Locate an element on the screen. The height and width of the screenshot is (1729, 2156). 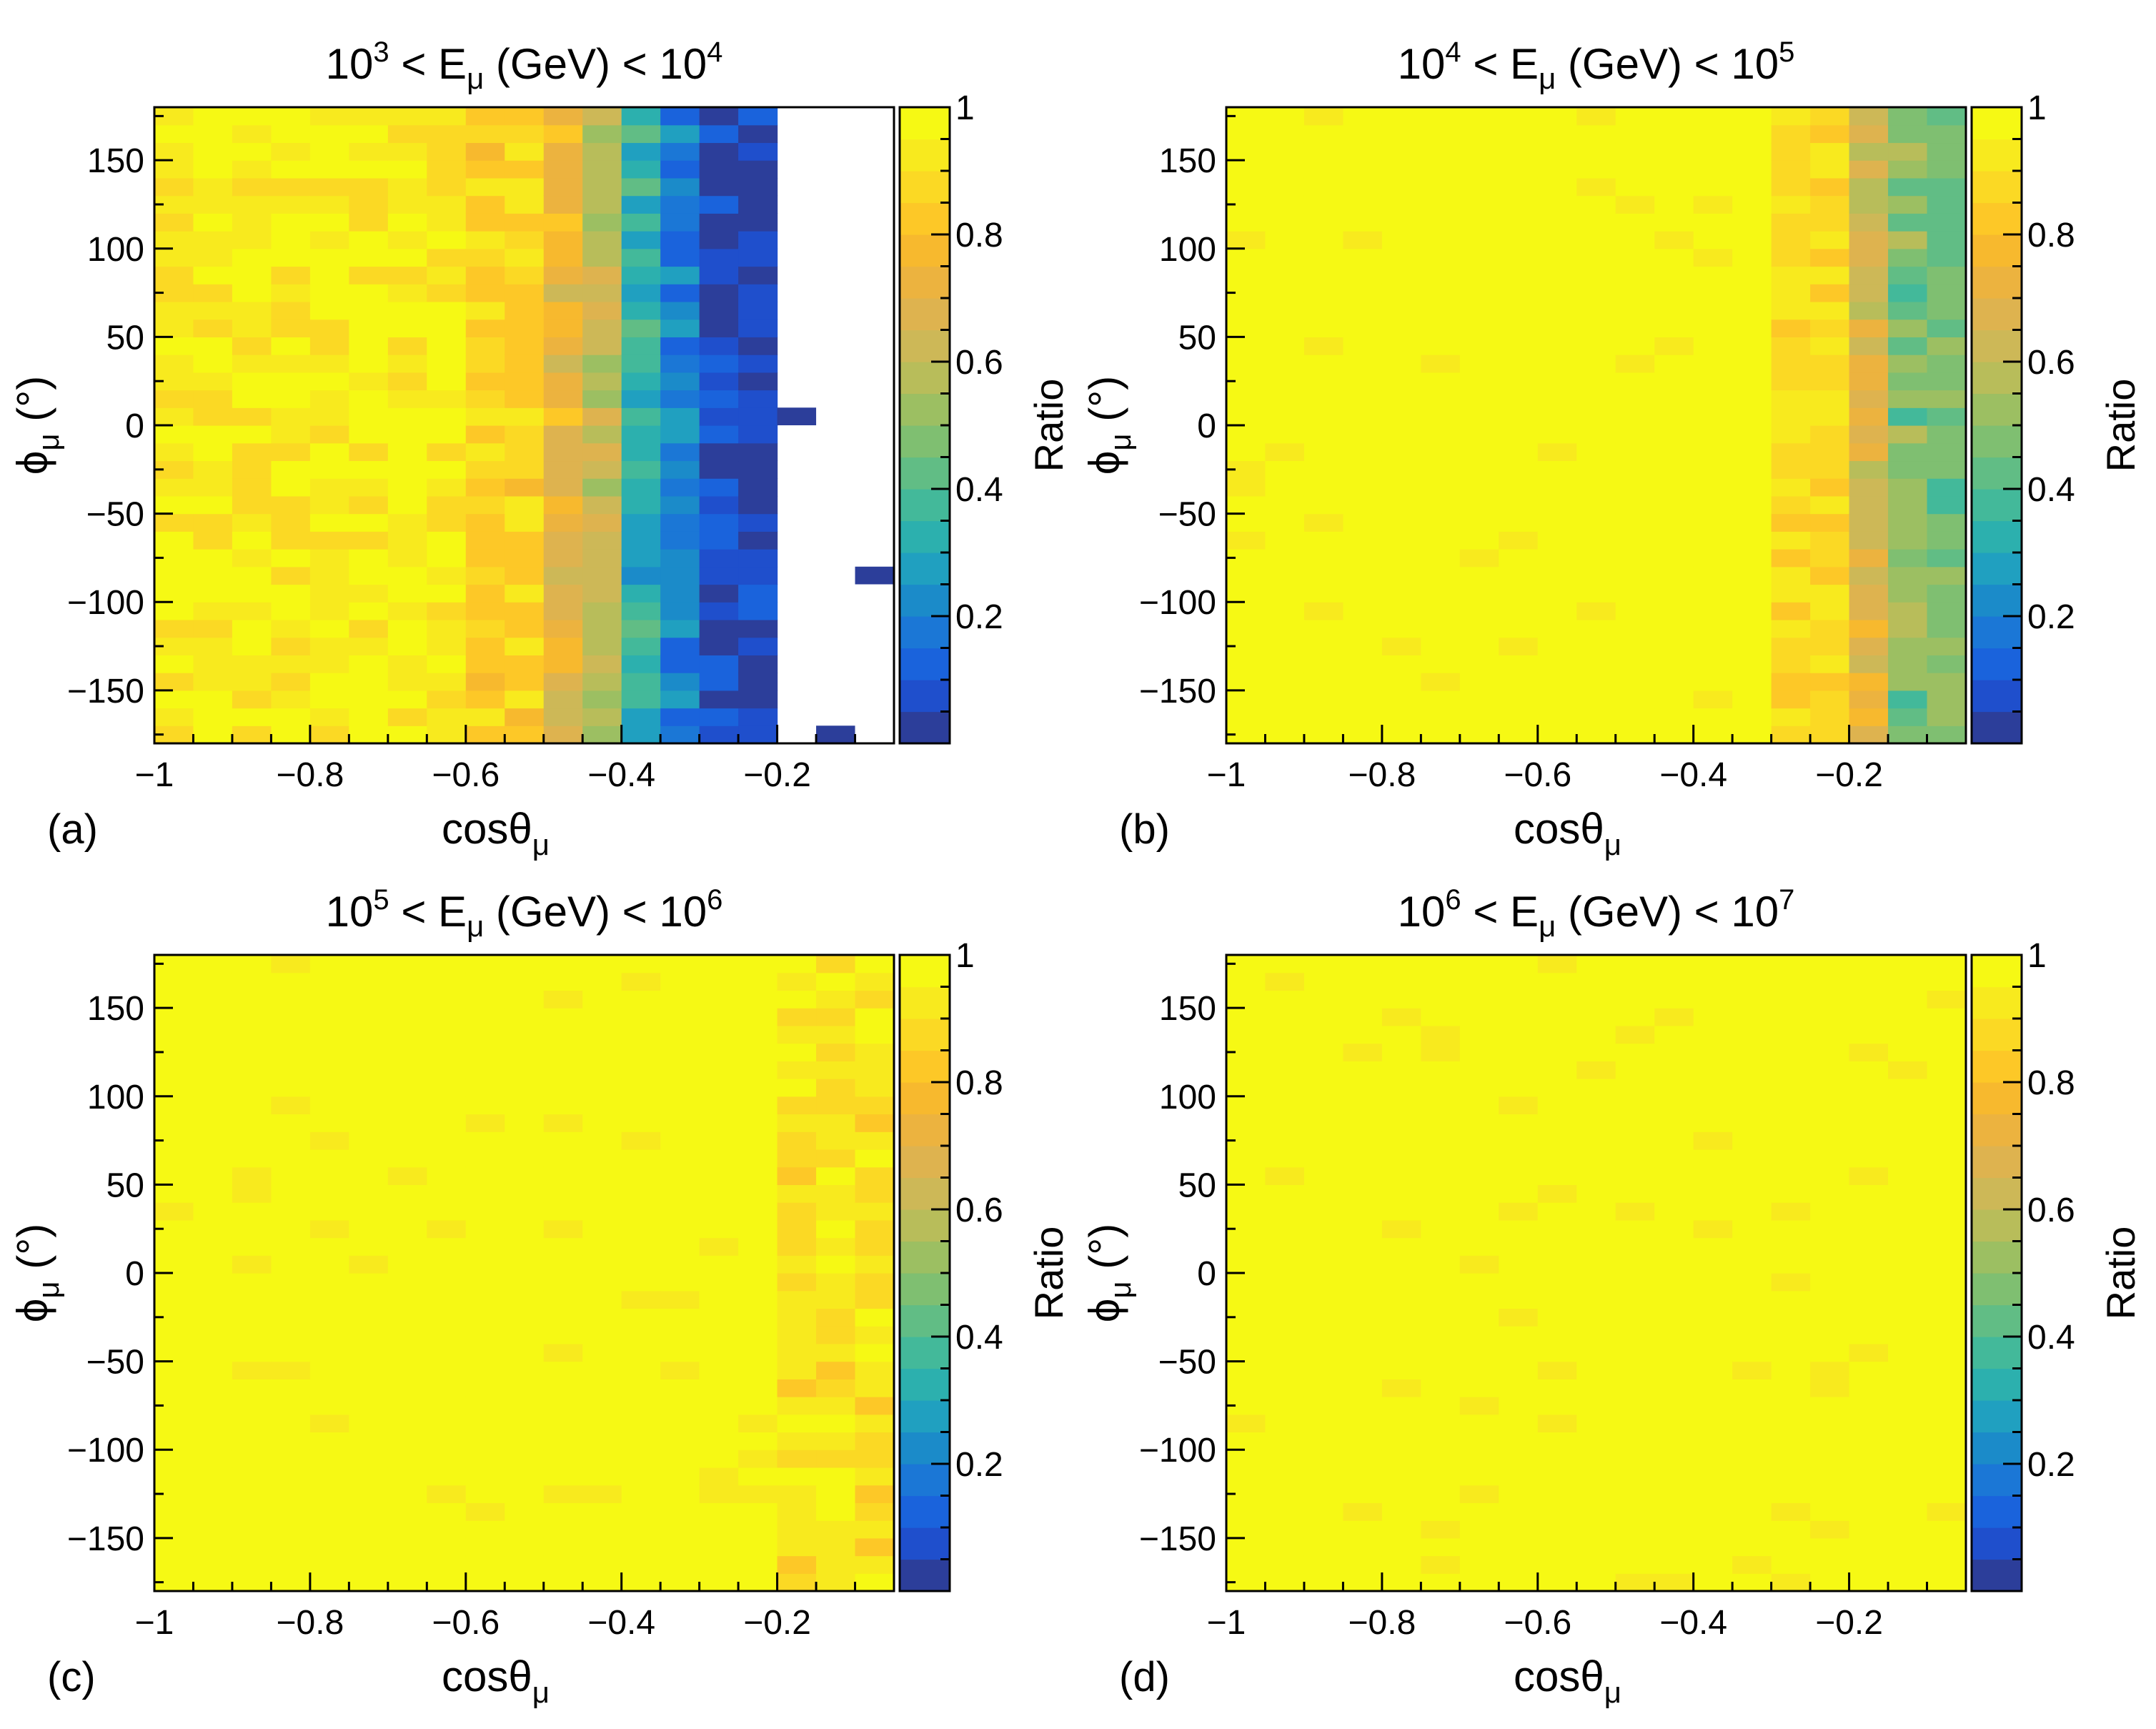
y-tick-label: −150 is located at coordinates (106, 691).